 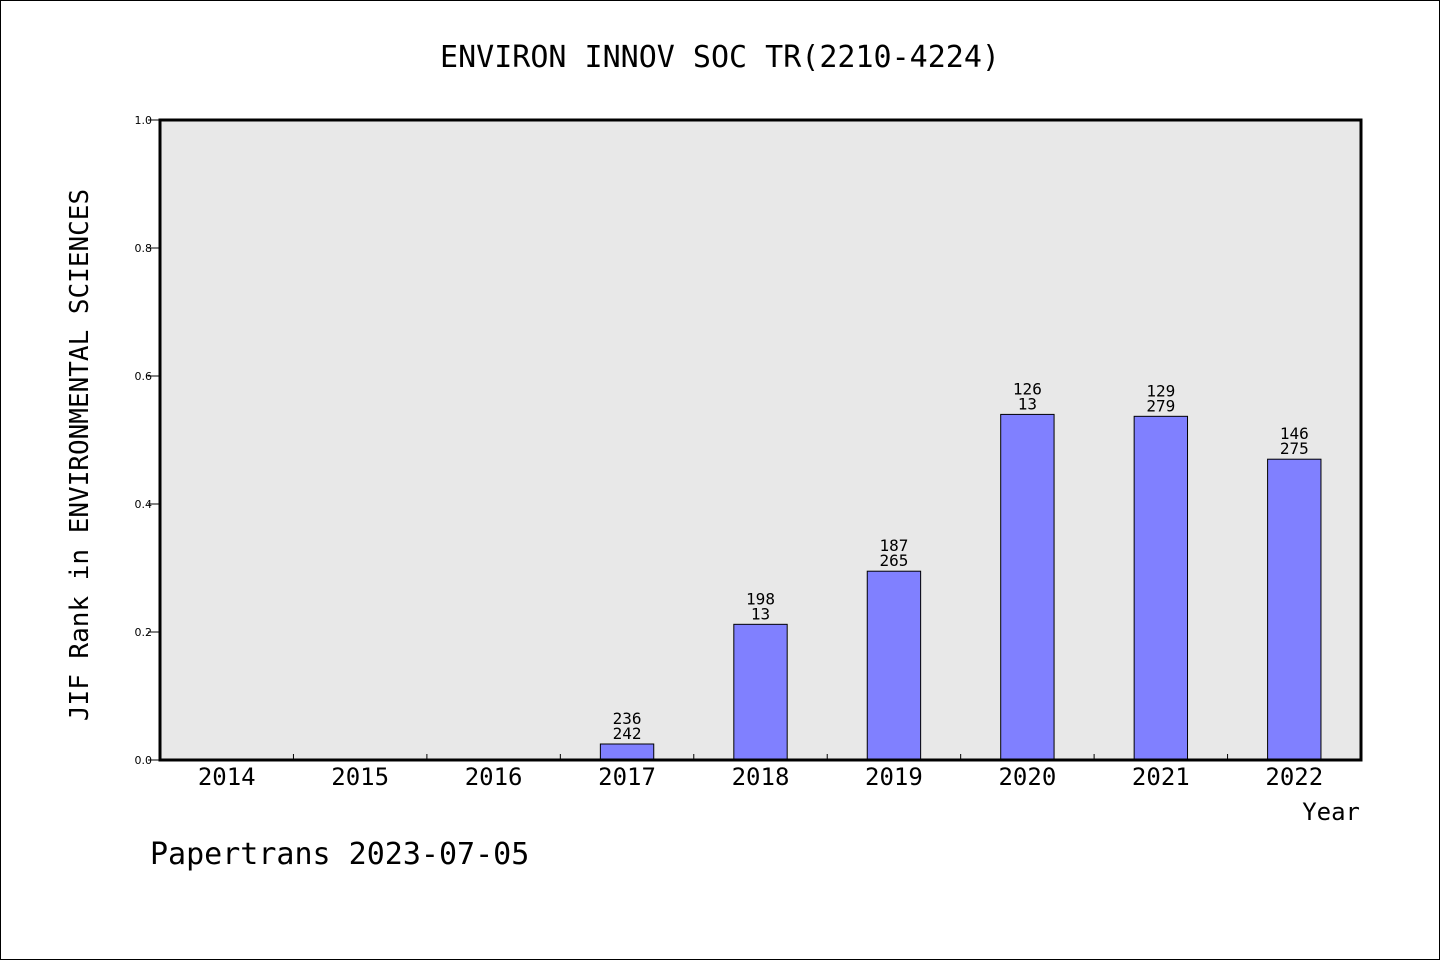 What do you see at coordinates (893, 545) in the screenshot?
I see `bar-label-top-2019: 187` at bounding box center [893, 545].